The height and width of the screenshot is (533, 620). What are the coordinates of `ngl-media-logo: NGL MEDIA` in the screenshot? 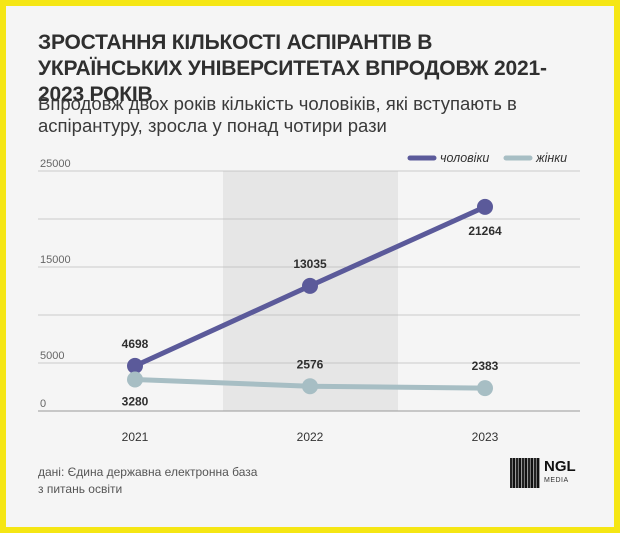 It's located at (545, 474).